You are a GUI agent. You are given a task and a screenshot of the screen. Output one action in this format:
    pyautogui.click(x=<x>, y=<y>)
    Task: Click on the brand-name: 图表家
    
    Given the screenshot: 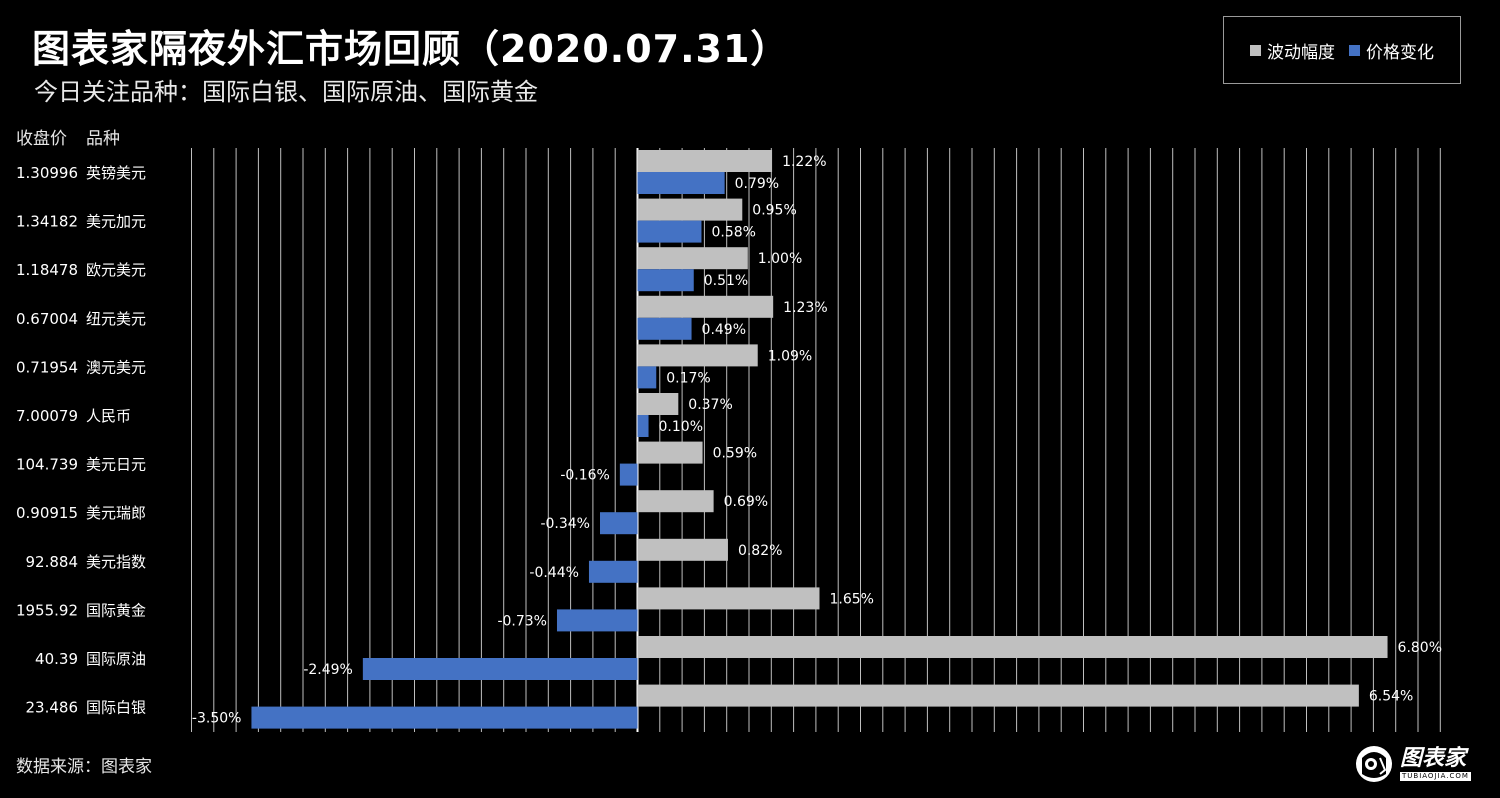 What is the action you would take?
    pyautogui.click(x=1433, y=758)
    